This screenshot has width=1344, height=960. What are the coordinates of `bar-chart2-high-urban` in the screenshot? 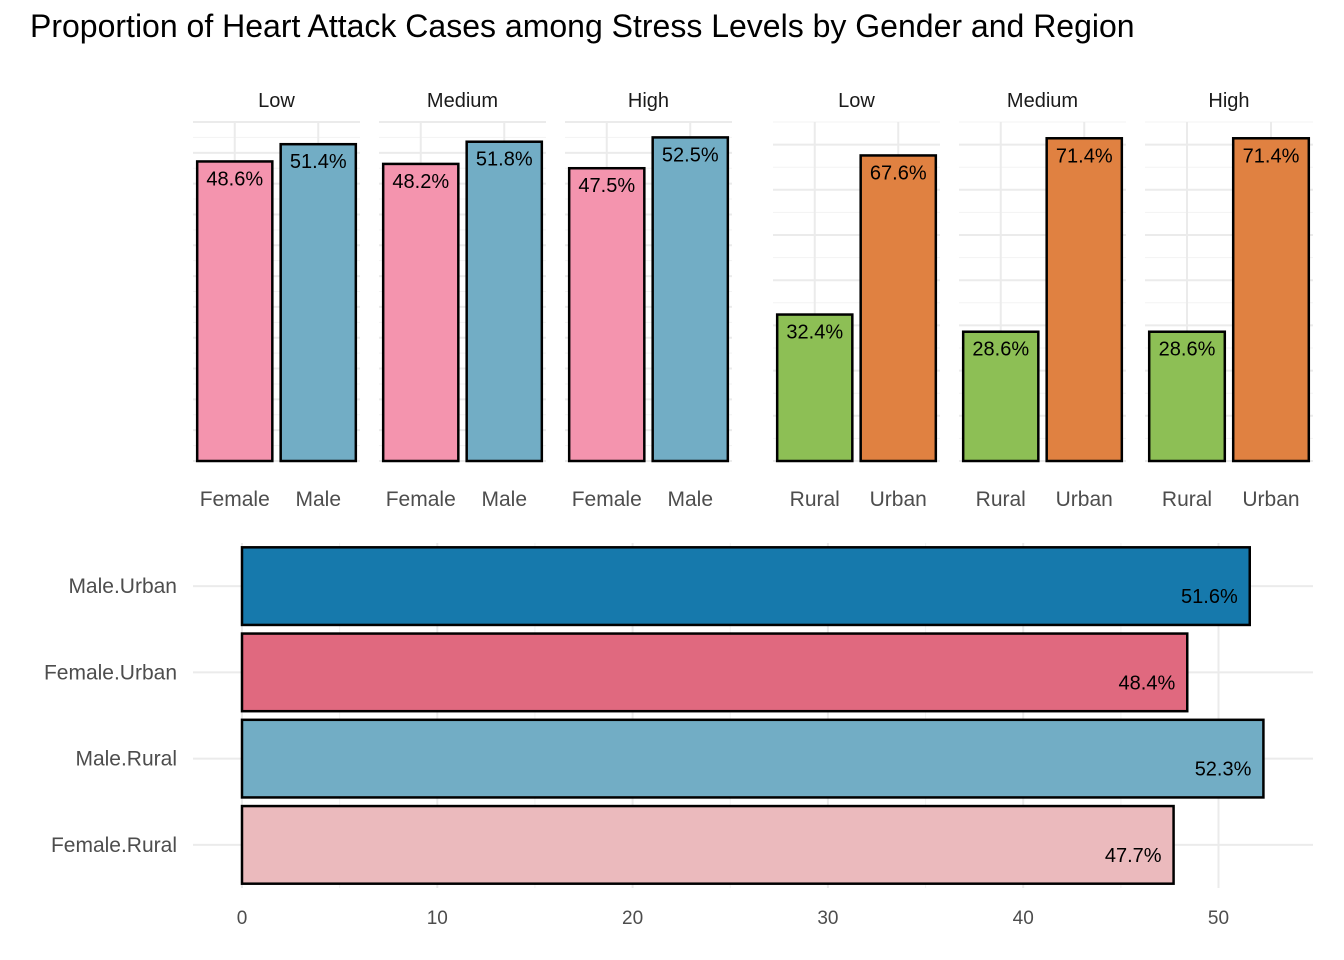 It's located at (1271, 300).